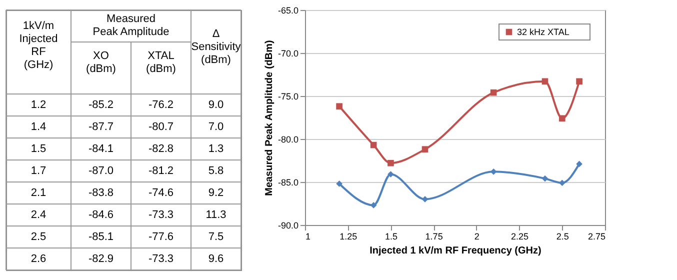 The height and width of the screenshot is (280, 677). I want to click on category-label: 1.7, so click(38, 171).